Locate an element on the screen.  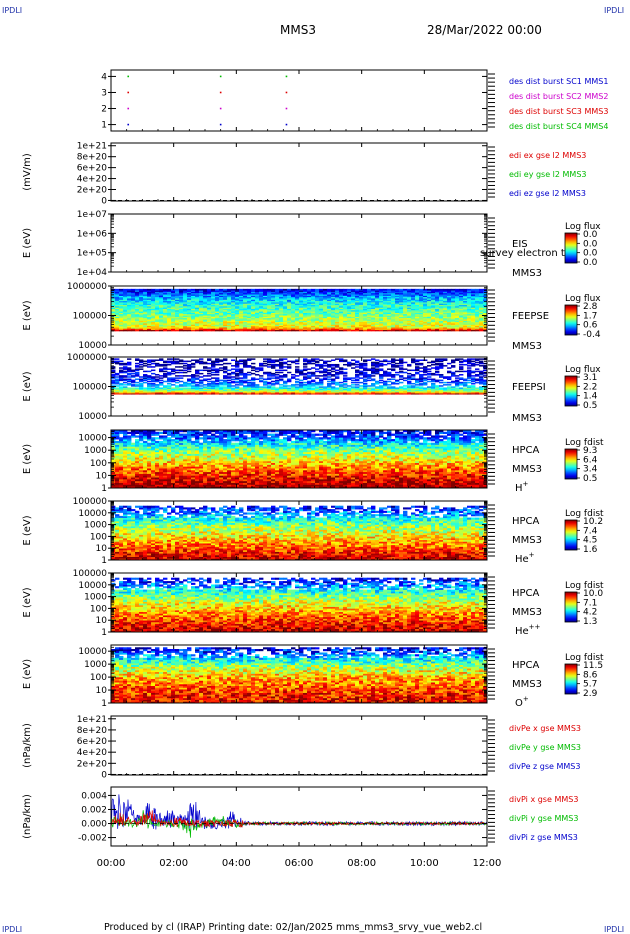
y-tick-label: 2 is located at coordinates (104, 110).